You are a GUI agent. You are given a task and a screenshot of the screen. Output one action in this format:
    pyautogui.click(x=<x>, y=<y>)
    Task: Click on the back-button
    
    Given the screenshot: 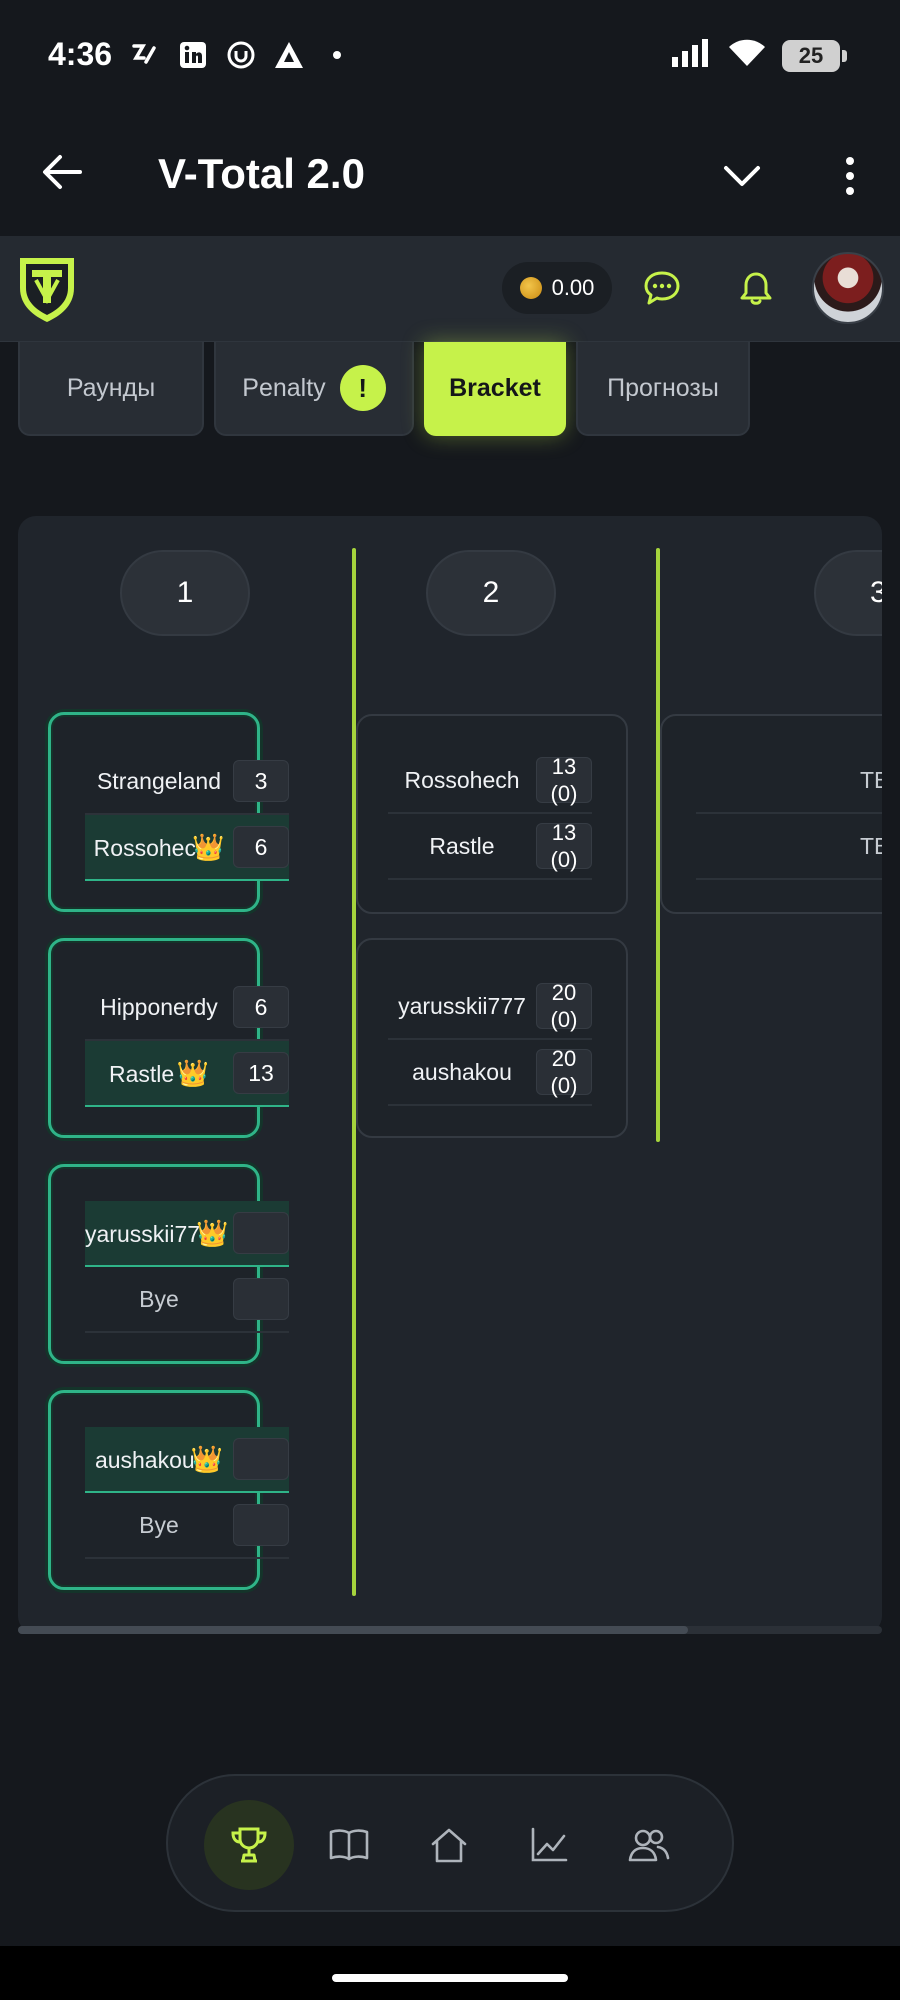 What is the action you would take?
    pyautogui.click(x=62, y=172)
    